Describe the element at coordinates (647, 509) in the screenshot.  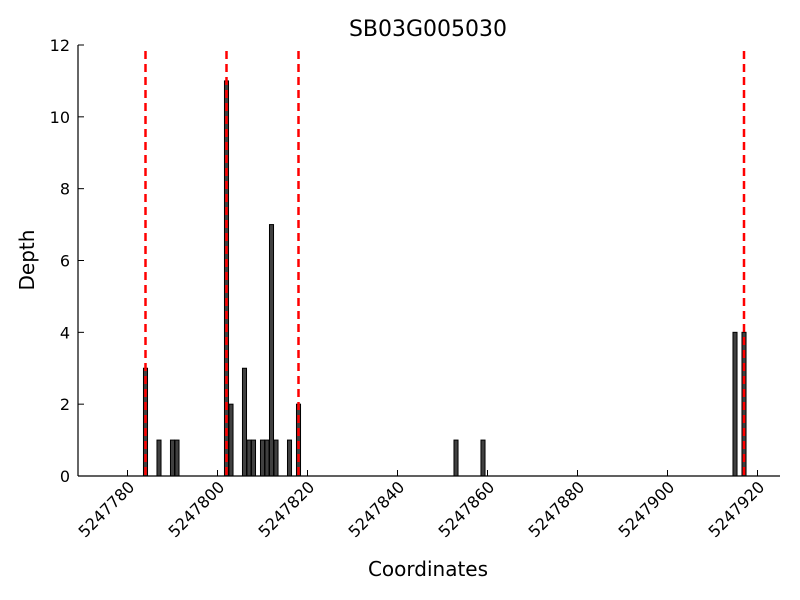
I see `x-tick-label: 5247900` at that location.